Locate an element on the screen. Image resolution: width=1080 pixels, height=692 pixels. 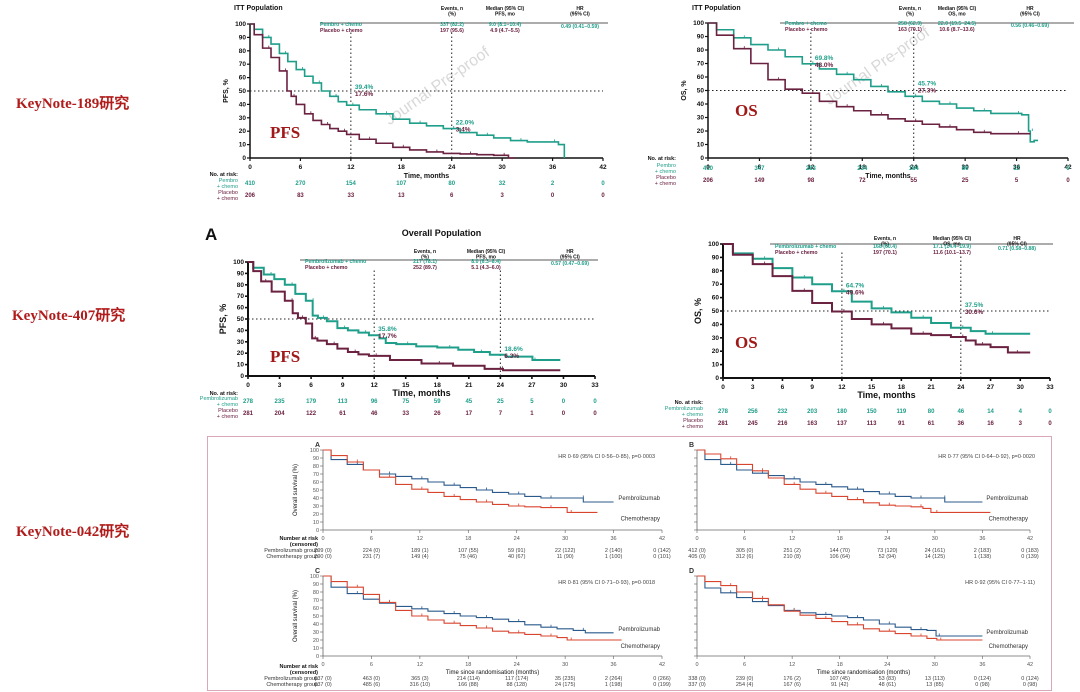
table-arm-name: Pembrolizumab + chemo is located at coordinates (805, 247).